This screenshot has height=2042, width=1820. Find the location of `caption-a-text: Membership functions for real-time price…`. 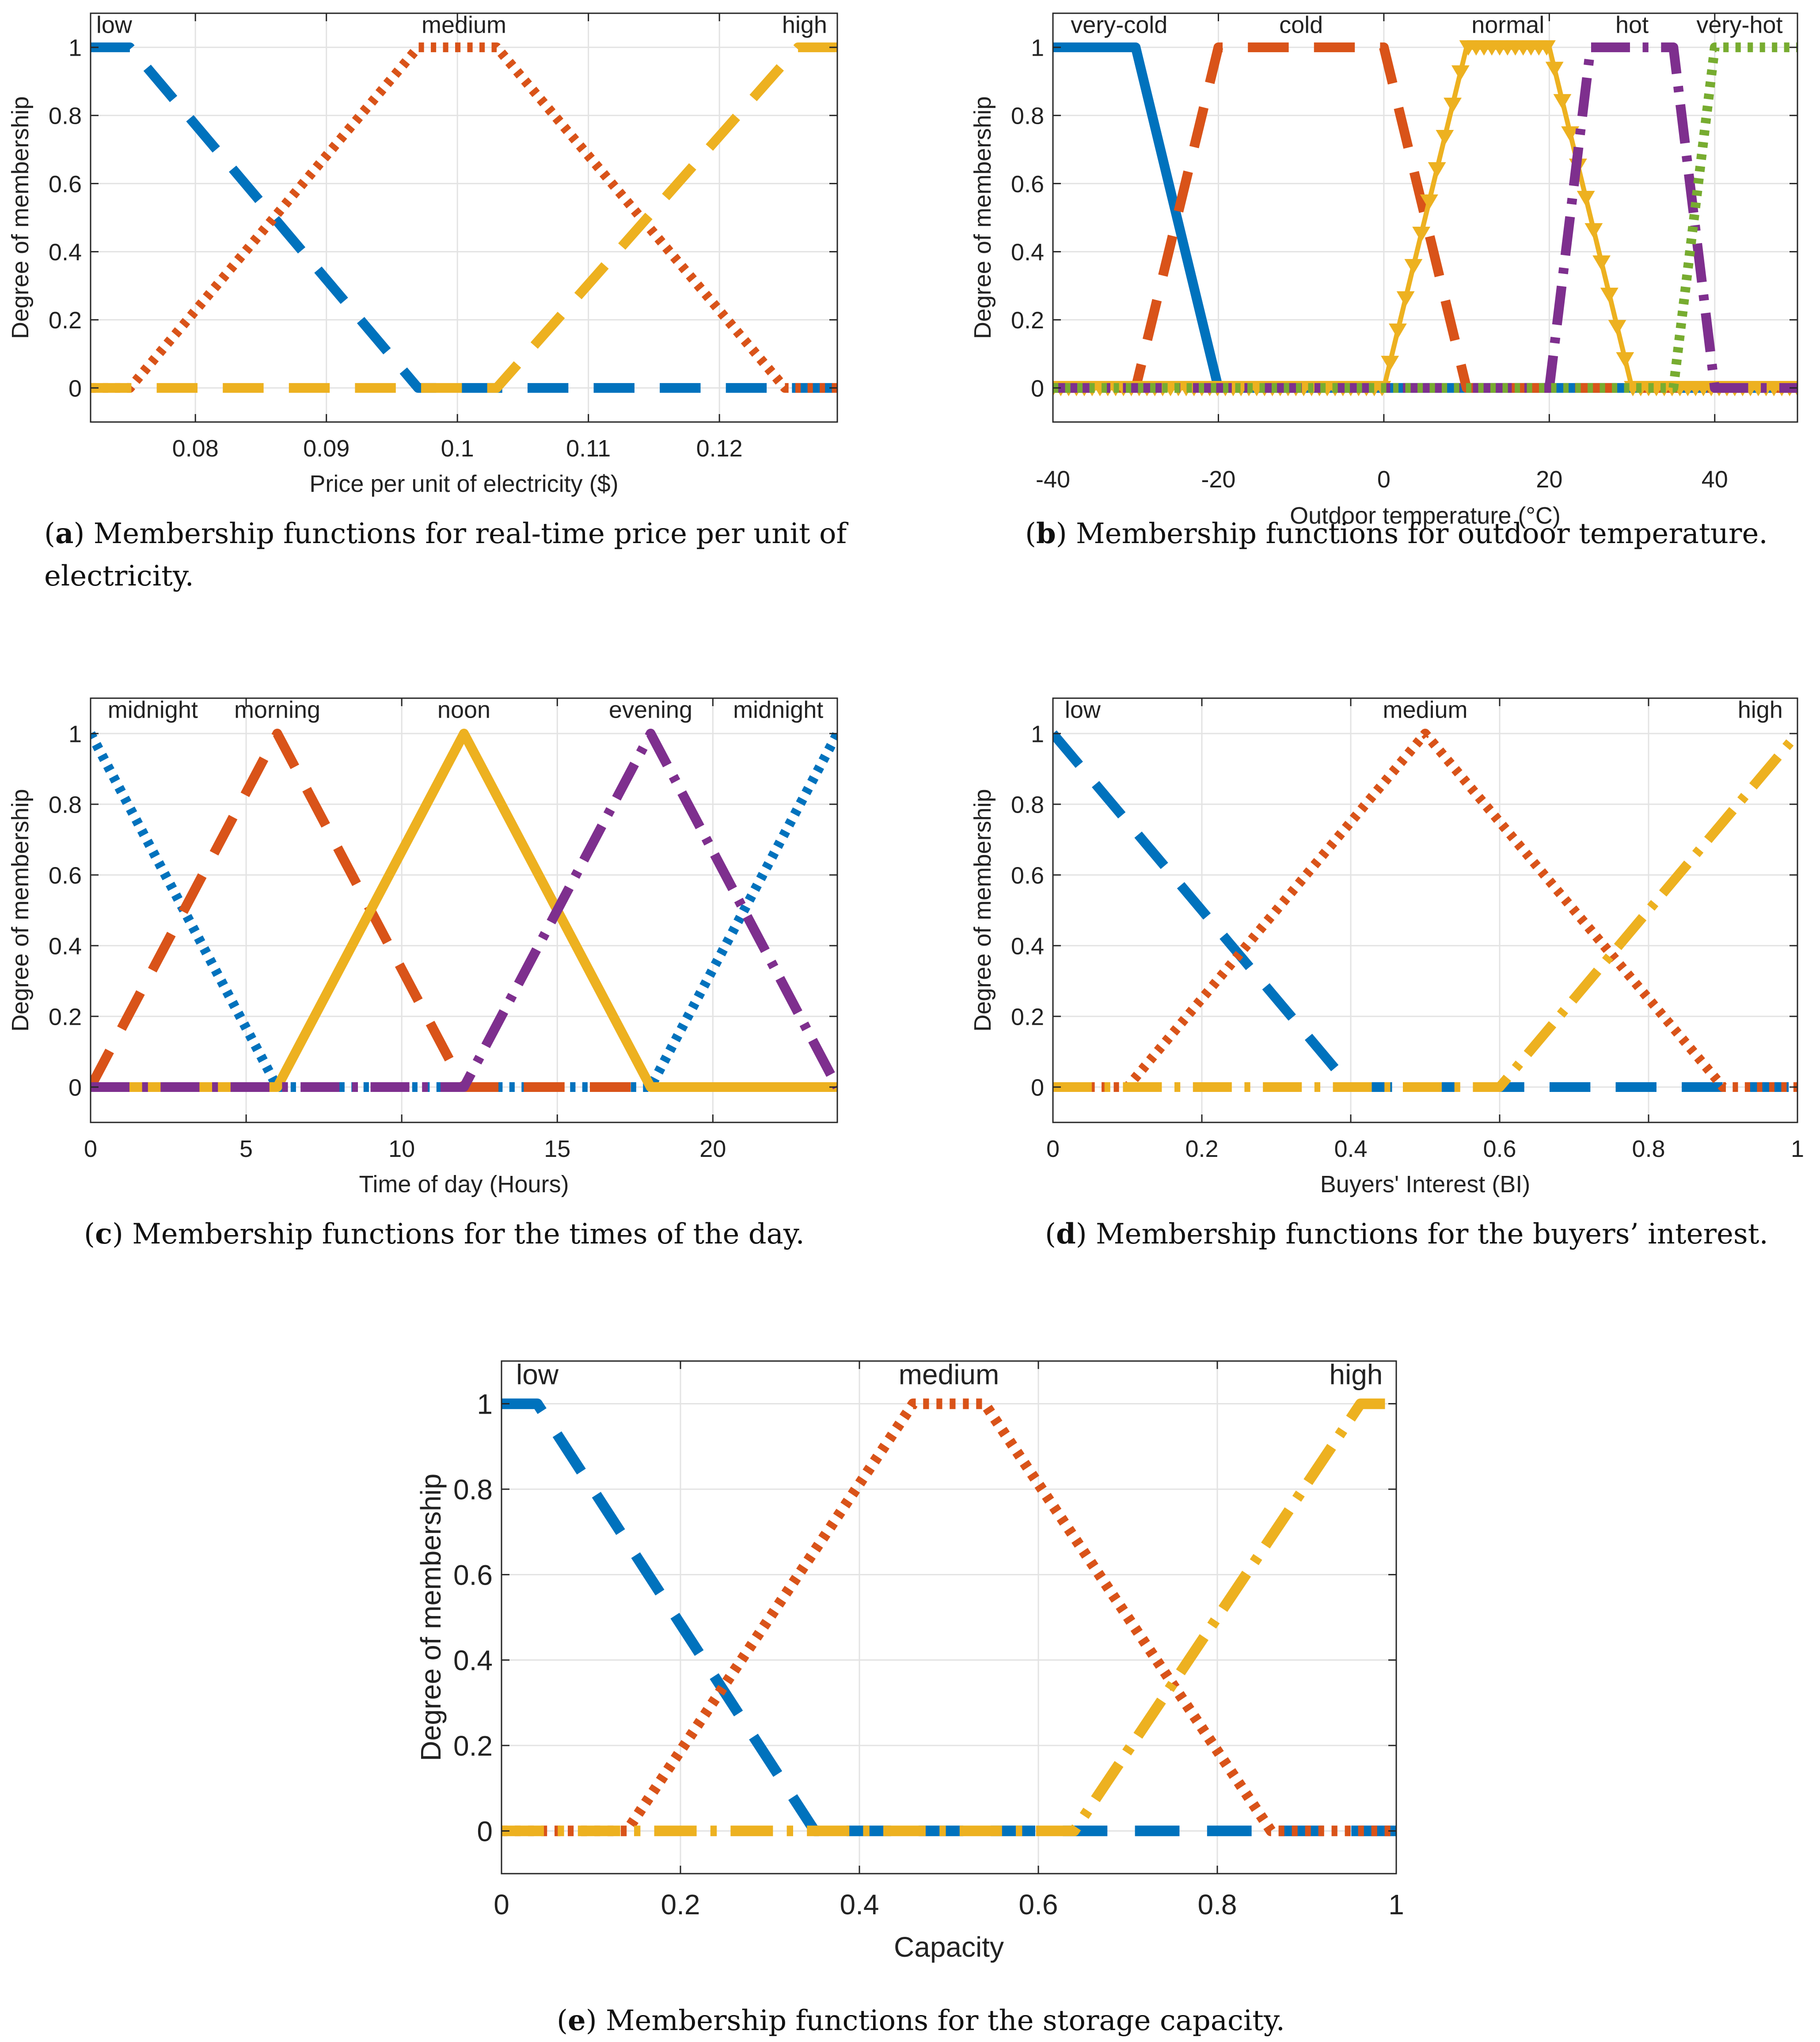

caption-a-text: Membership functions for real-time price… is located at coordinates (445, 555).